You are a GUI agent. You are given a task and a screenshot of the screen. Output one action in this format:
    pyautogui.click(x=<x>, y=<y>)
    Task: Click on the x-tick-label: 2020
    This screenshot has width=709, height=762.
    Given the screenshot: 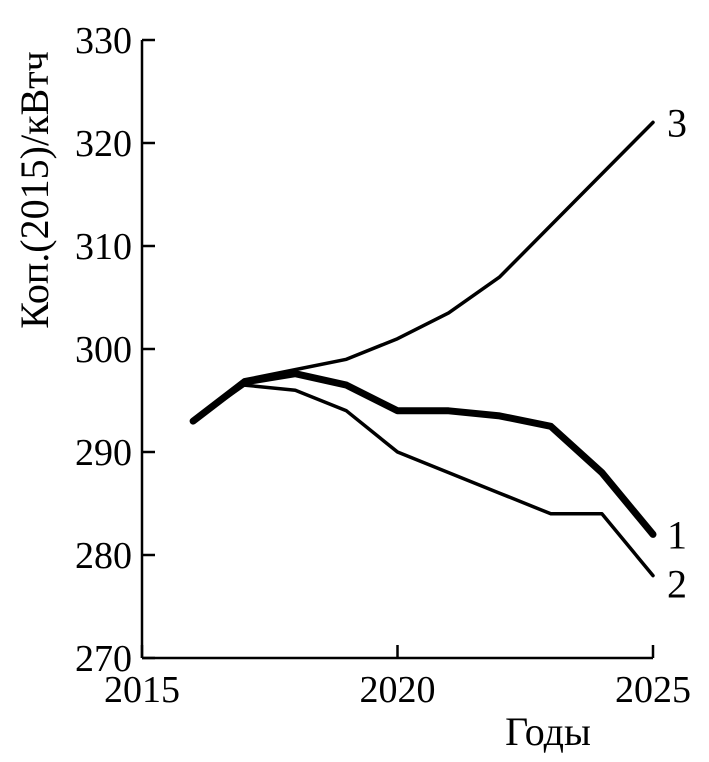 What is the action you would take?
    pyautogui.click(x=398, y=690)
    